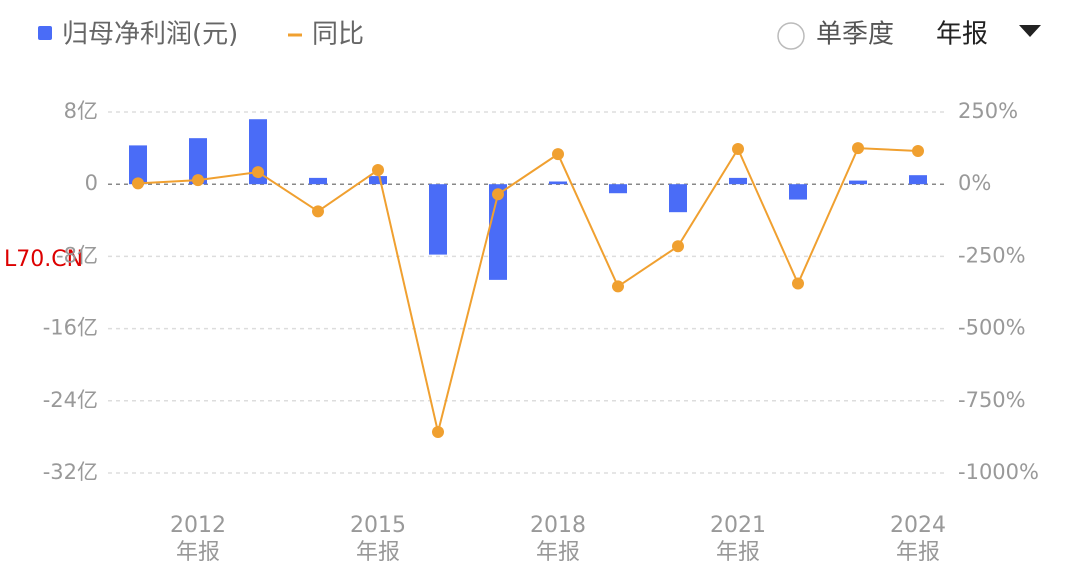  I want to click on x-tick-label: 2024 年报, so click(918, 539).